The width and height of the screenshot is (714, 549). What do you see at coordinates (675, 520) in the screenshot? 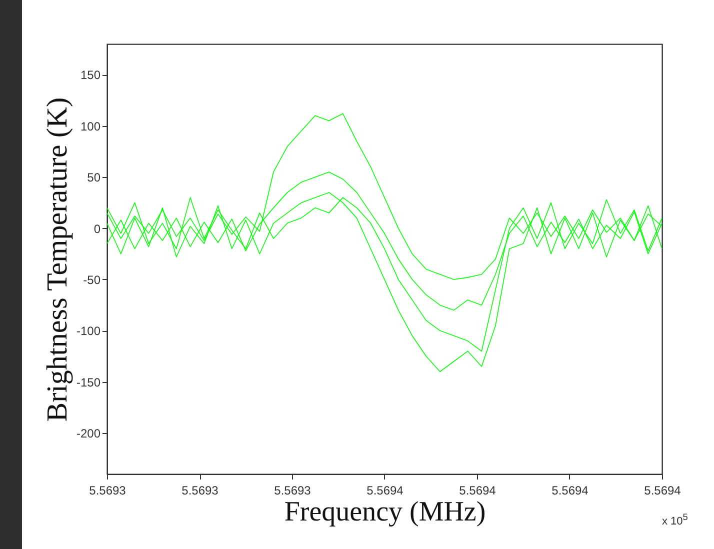
I see `text: x 10$^{5}$` at bounding box center [675, 520].